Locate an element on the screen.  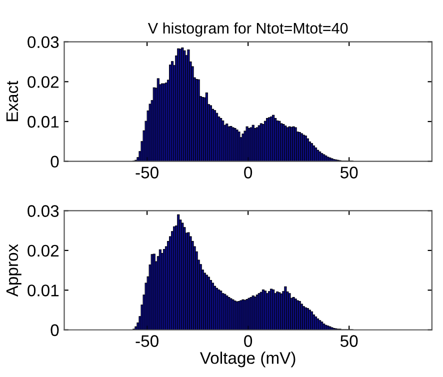
x-axis-title: Voltage (mV) is located at coordinates (248, 360).